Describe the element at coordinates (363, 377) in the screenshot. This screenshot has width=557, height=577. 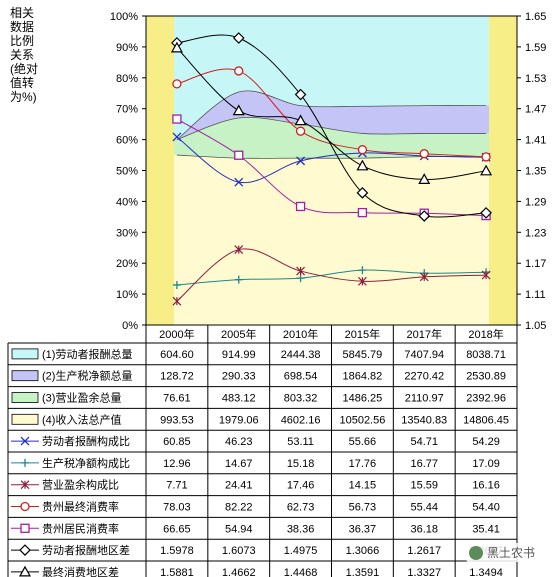
I see `table-cell: 1864.82` at that location.